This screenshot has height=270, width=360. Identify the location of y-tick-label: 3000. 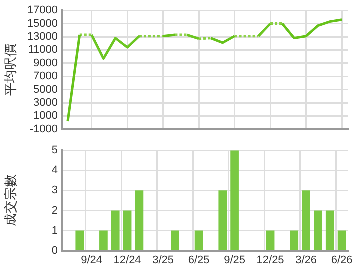
(46, 103).